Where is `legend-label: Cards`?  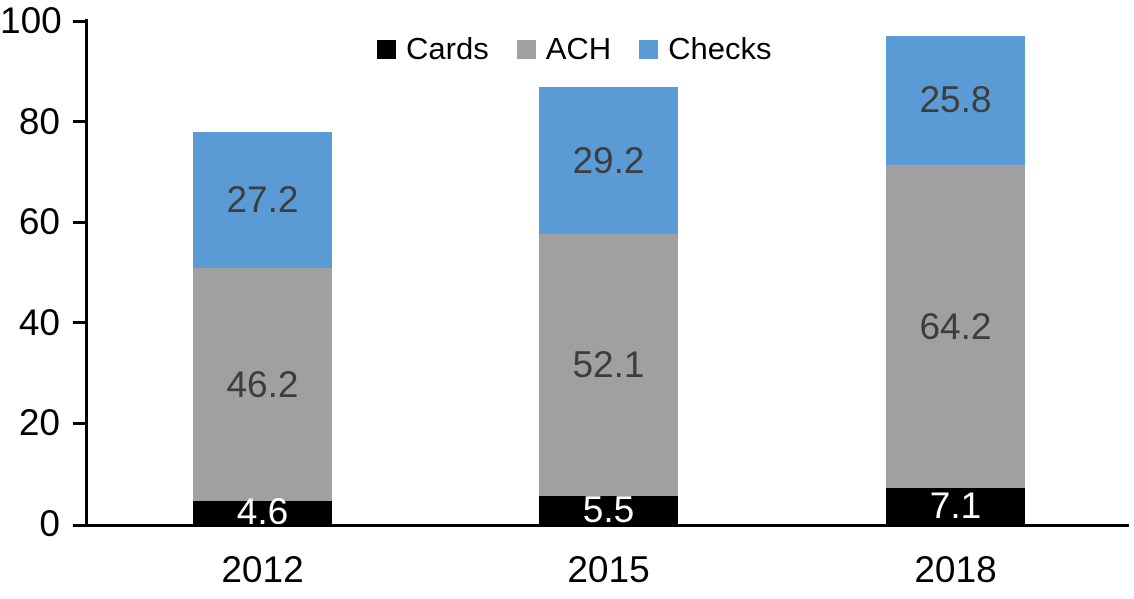 legend-label: Cards is located at coordinates (447, 48).